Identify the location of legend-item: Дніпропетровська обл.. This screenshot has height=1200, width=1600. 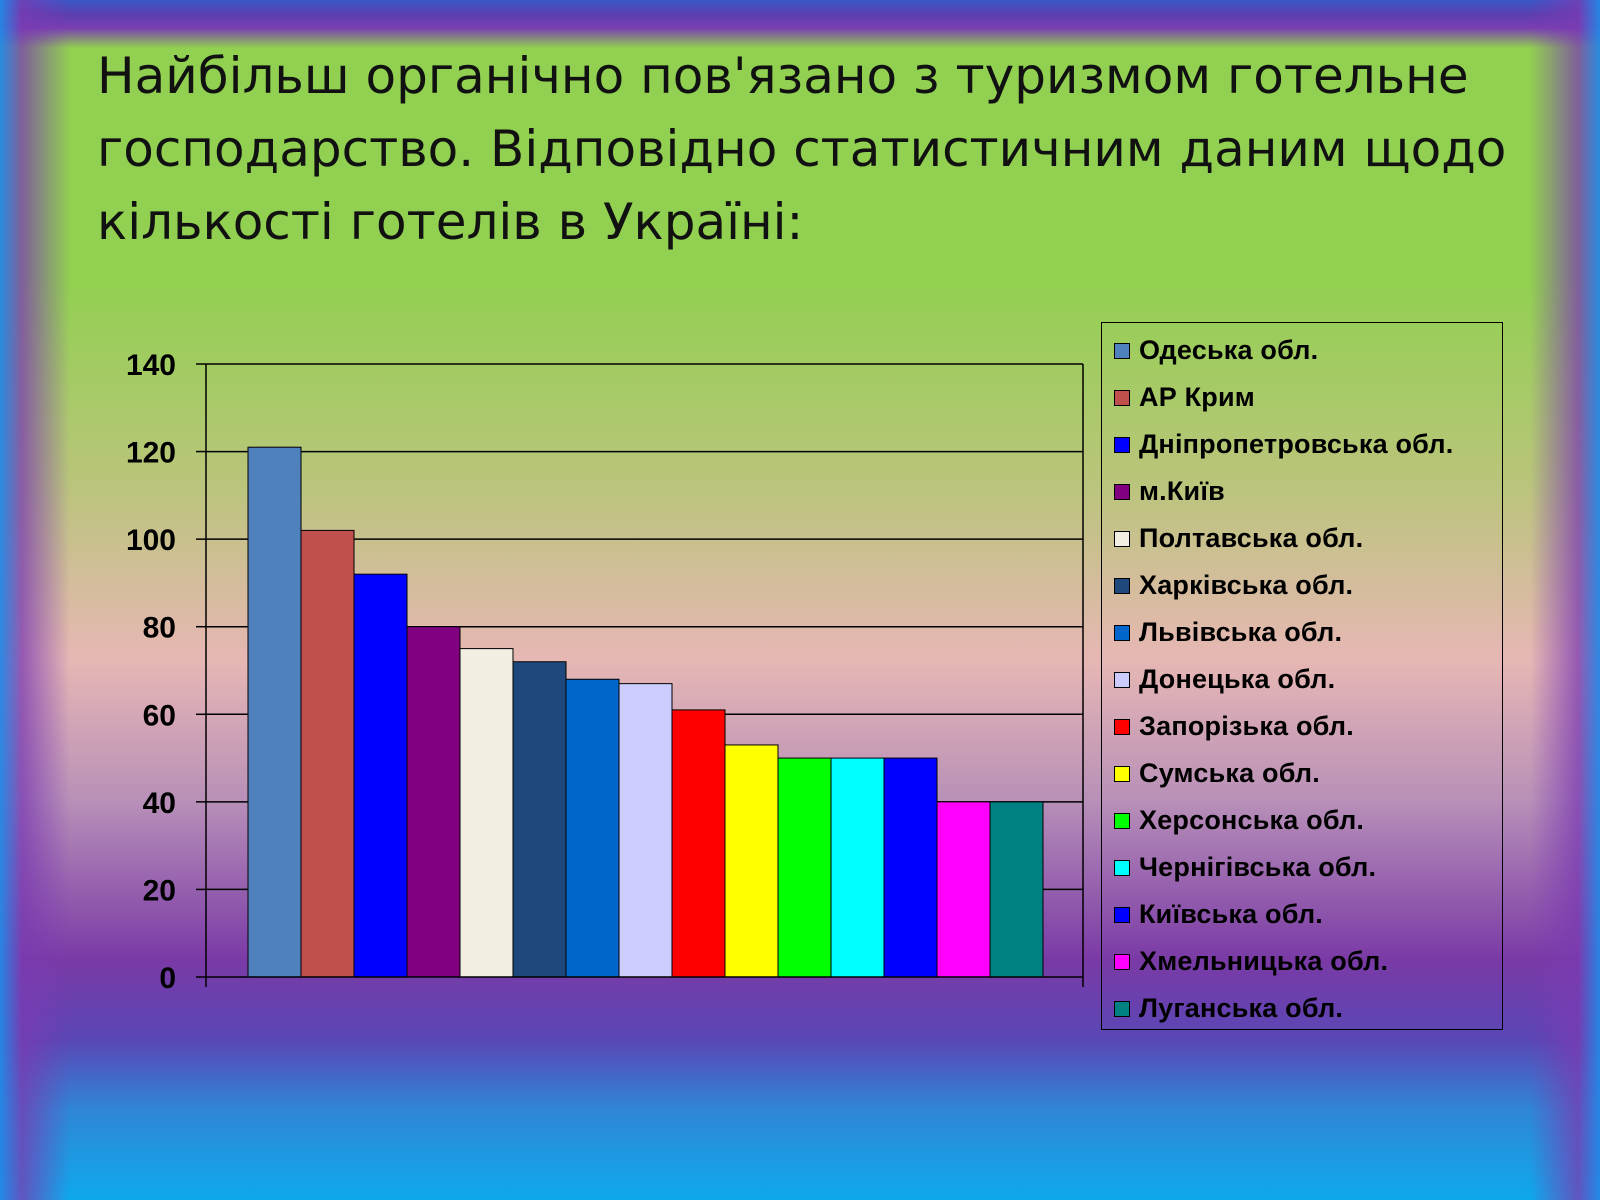
(1302, 444).